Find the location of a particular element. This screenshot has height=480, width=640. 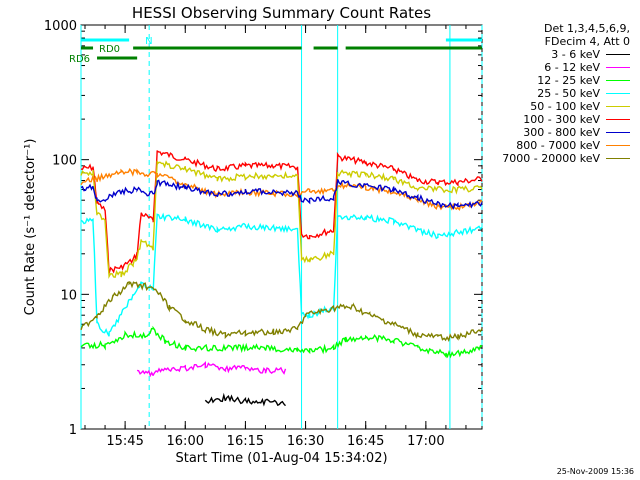

series-line-3_6keV is located at coordinates (245, 399).